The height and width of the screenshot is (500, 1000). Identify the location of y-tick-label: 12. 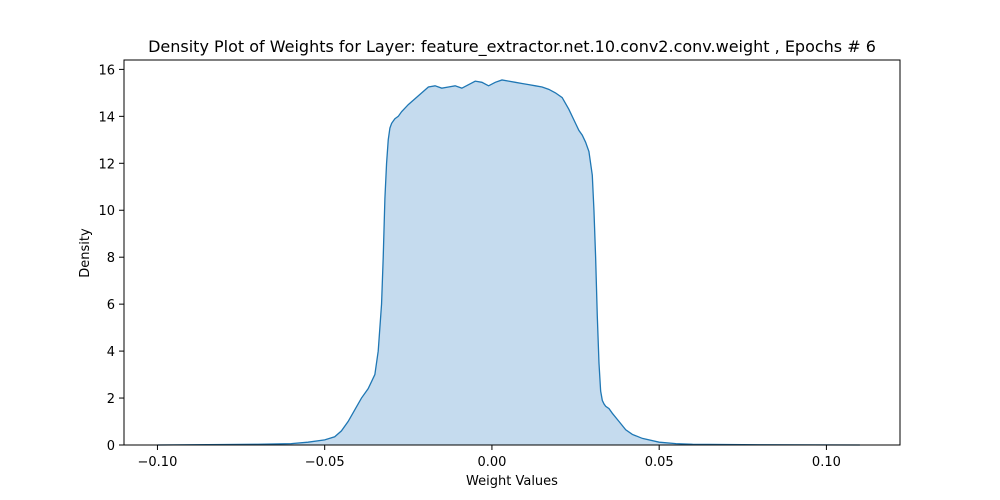
(106, 164).